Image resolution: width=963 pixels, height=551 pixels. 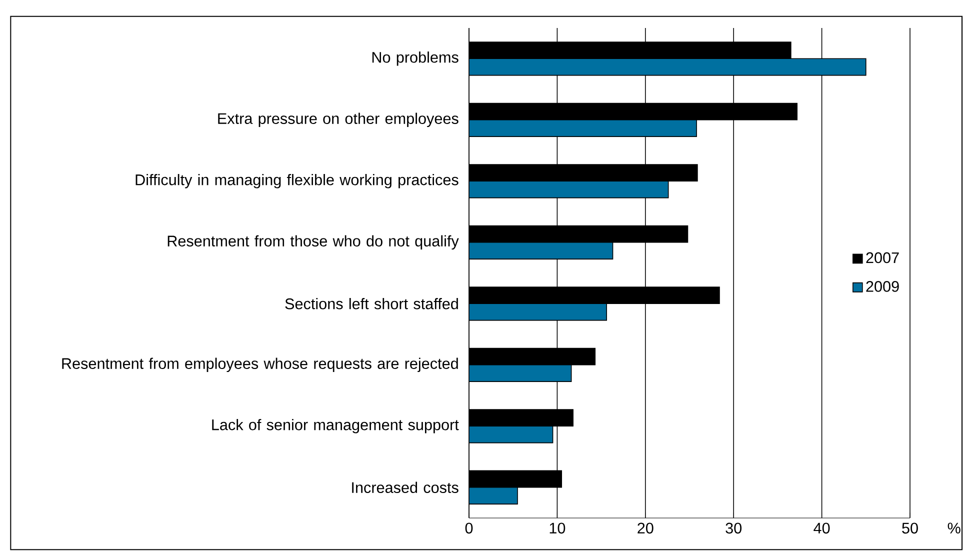 I want to click on y-tick-label: Lack of senior management support, so click(x=335, y=426).